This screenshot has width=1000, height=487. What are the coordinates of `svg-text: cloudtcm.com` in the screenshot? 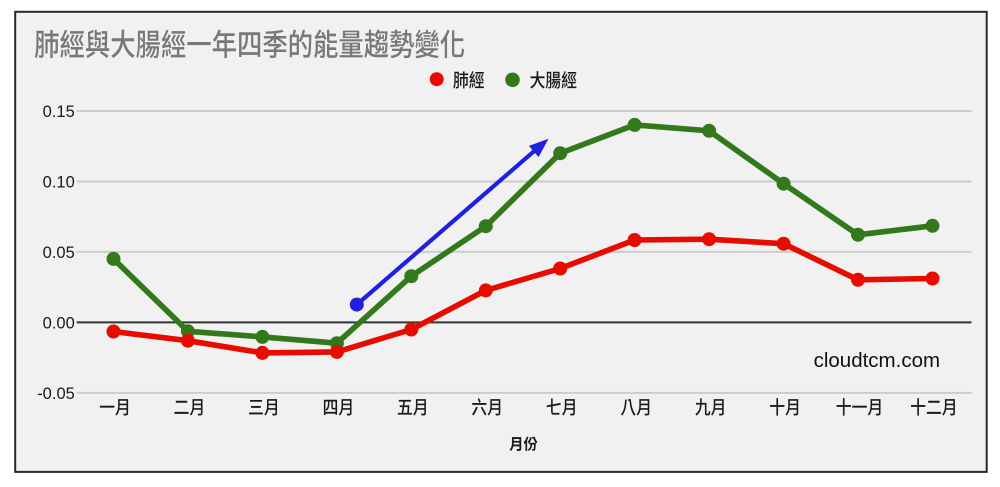 It's located at (877, 360).